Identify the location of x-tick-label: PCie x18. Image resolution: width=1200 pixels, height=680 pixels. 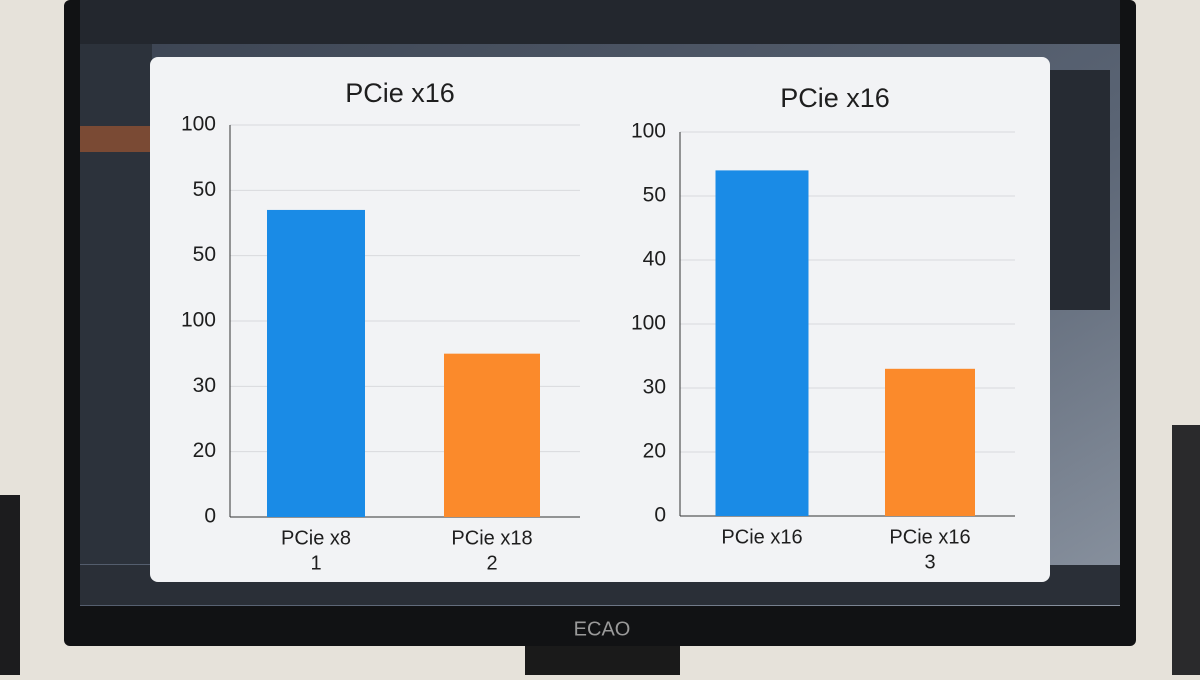
(491, 538).